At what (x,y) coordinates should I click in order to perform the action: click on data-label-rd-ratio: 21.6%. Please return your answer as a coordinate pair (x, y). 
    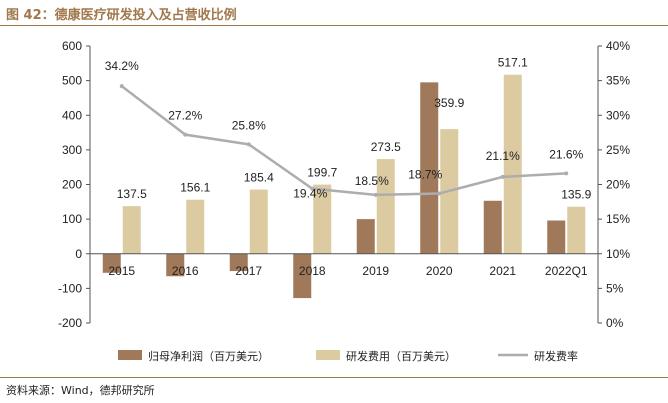
    Looking at the image, I should click on (566, 154).